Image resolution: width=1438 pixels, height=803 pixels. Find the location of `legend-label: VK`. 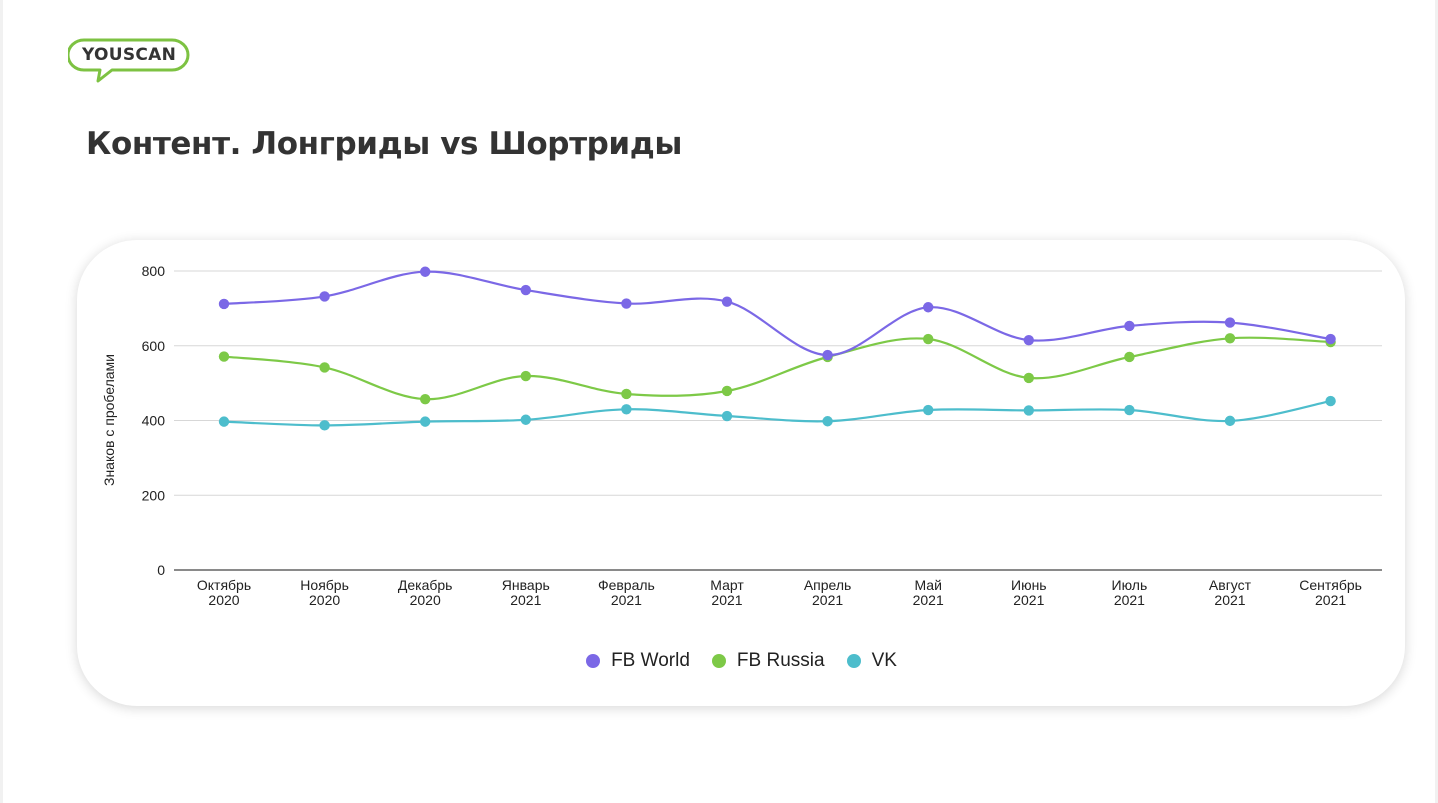

legend-label: VK is located at coordinates (884, 660).